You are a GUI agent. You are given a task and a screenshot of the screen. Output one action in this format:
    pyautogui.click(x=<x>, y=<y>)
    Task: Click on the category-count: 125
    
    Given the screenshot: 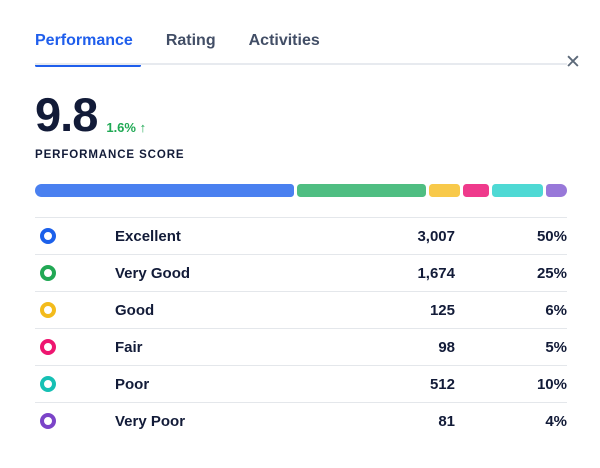 What is the action you would take?
    pyautogui.click(x=442, y=310)
    